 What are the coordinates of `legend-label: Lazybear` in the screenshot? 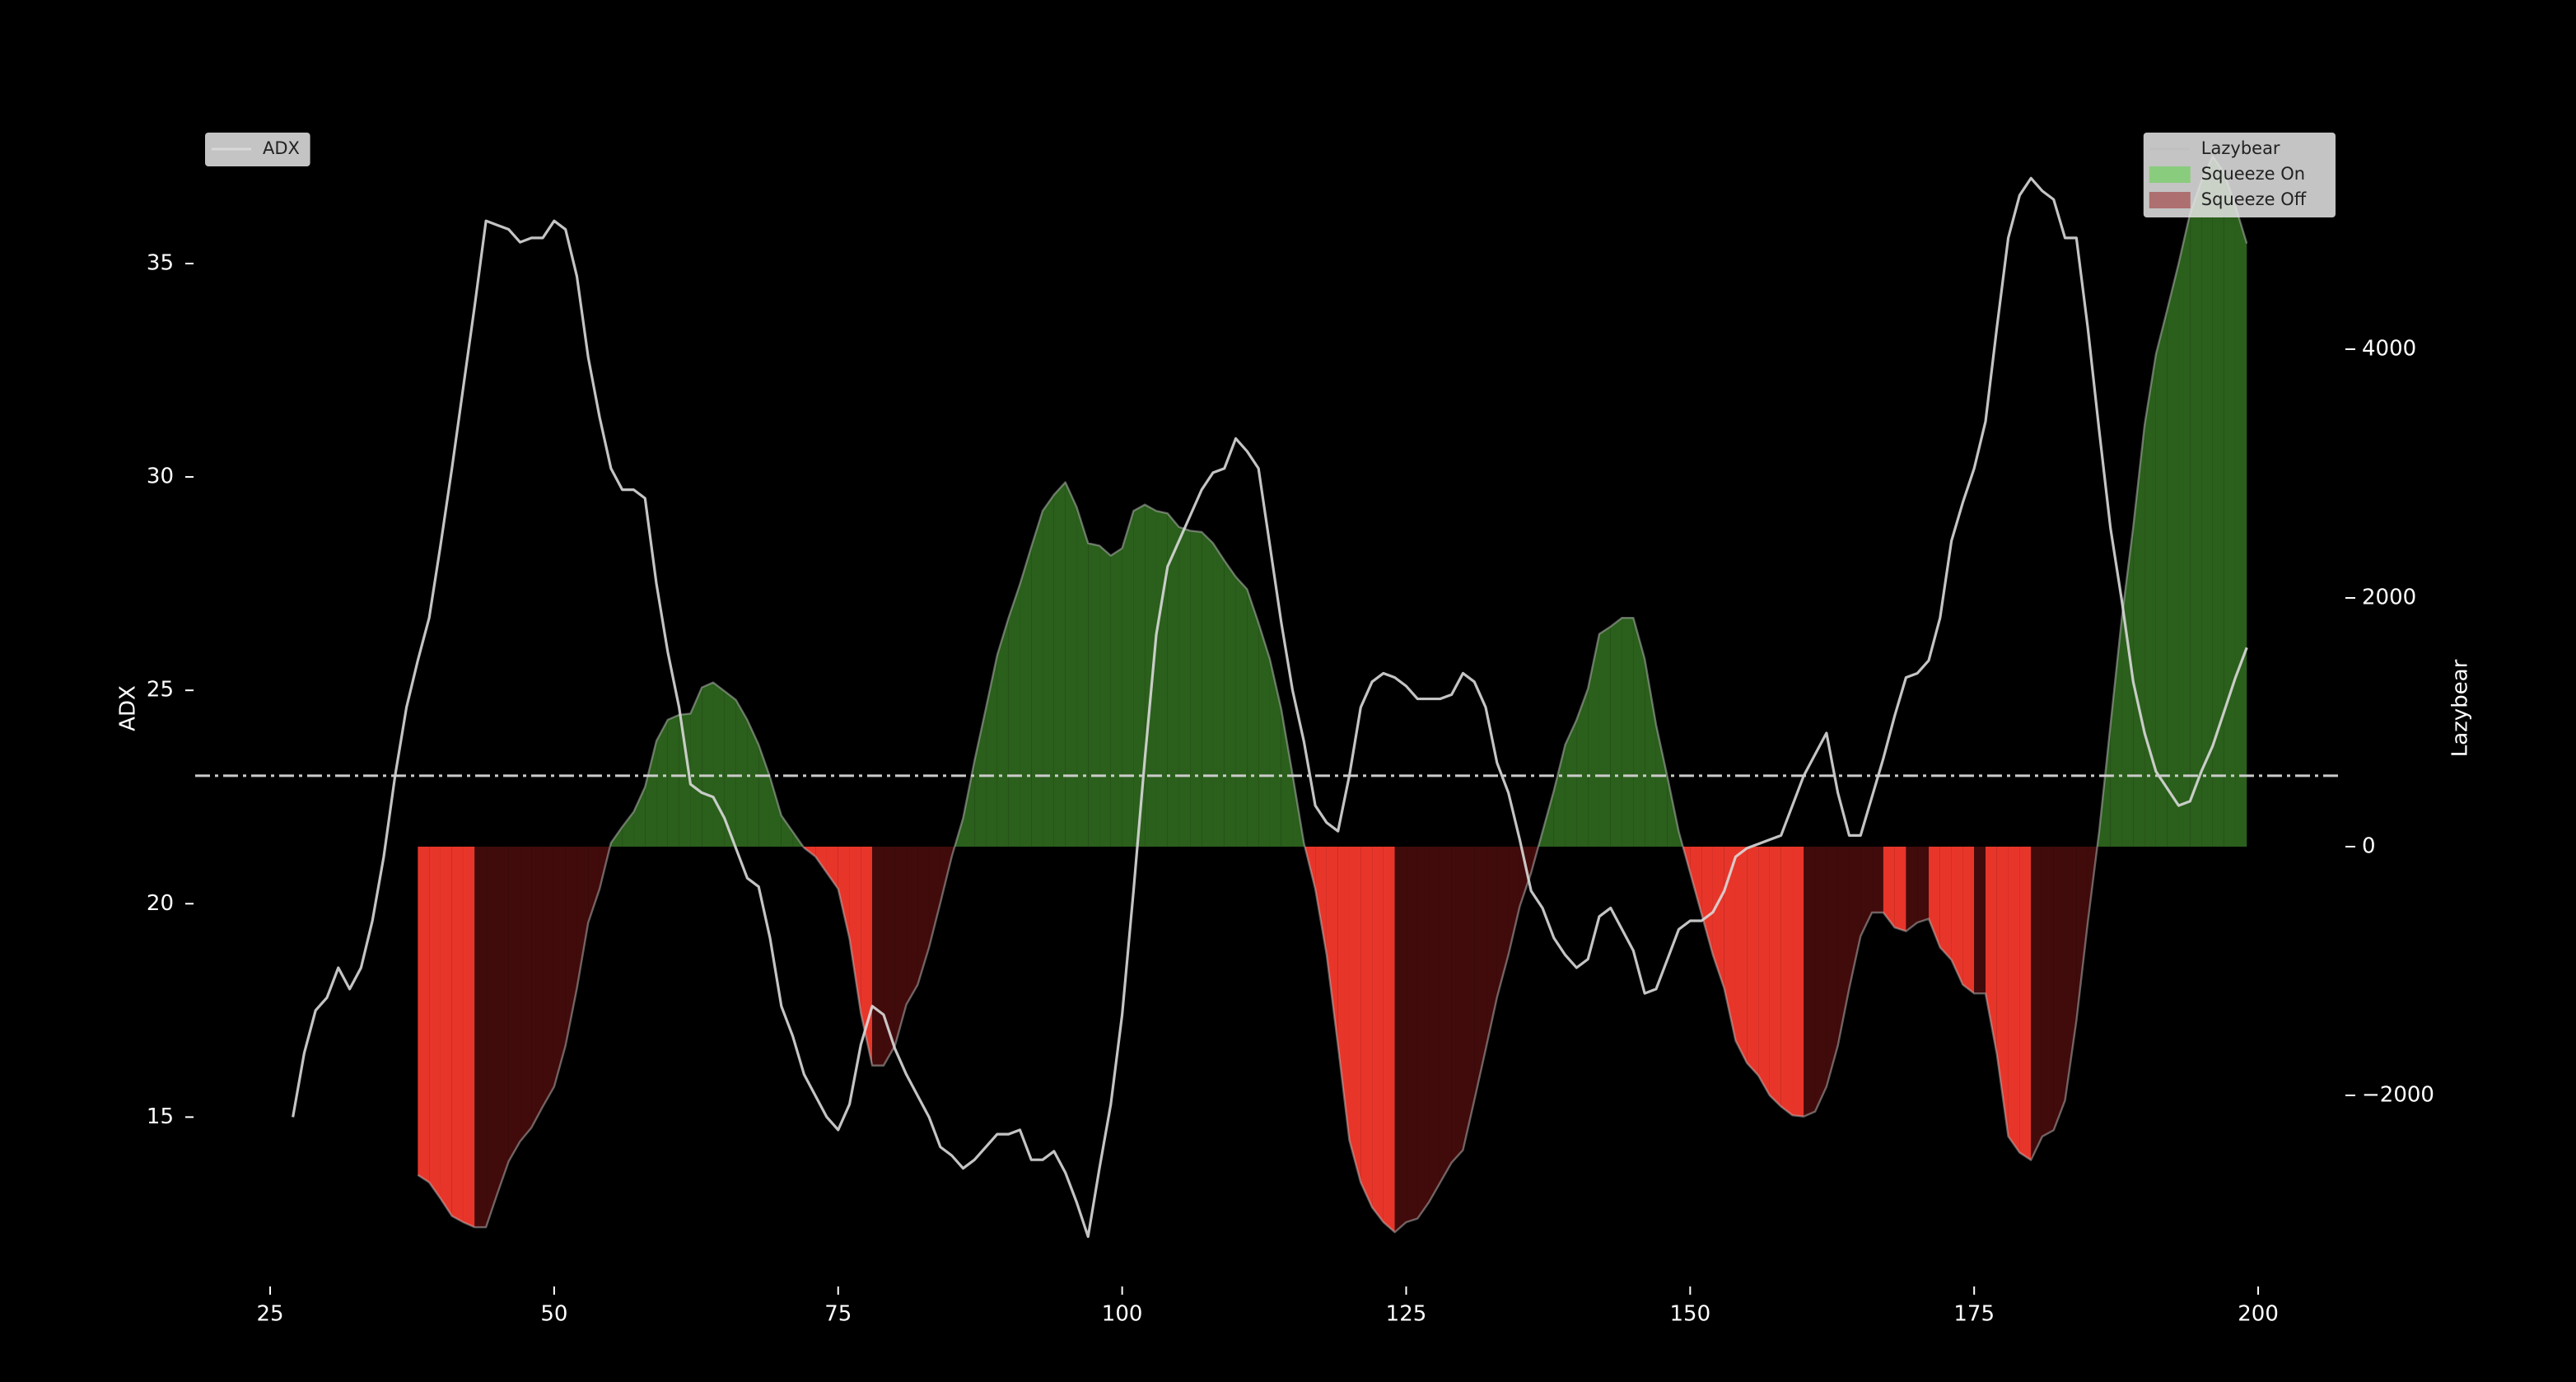 It's located at (2240, 148).